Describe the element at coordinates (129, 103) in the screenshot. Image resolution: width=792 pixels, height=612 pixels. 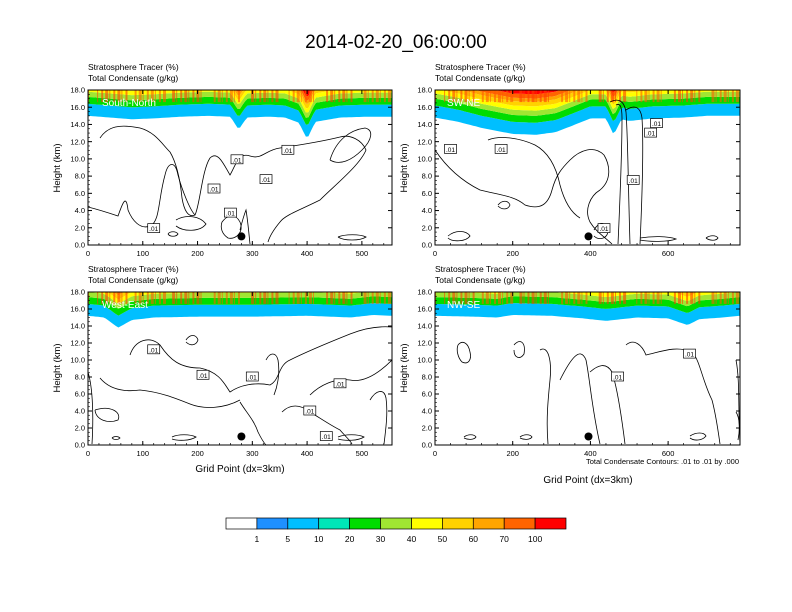
I see `panel-label: South-North` at that location.